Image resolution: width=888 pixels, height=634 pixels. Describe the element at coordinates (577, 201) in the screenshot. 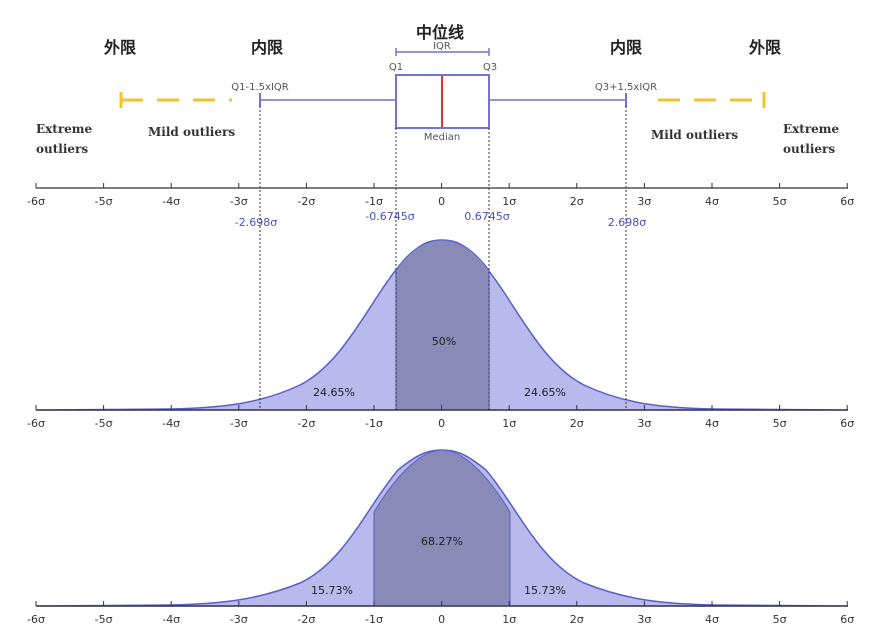

I see `axis-tick-label-1: 2σ` at that location.